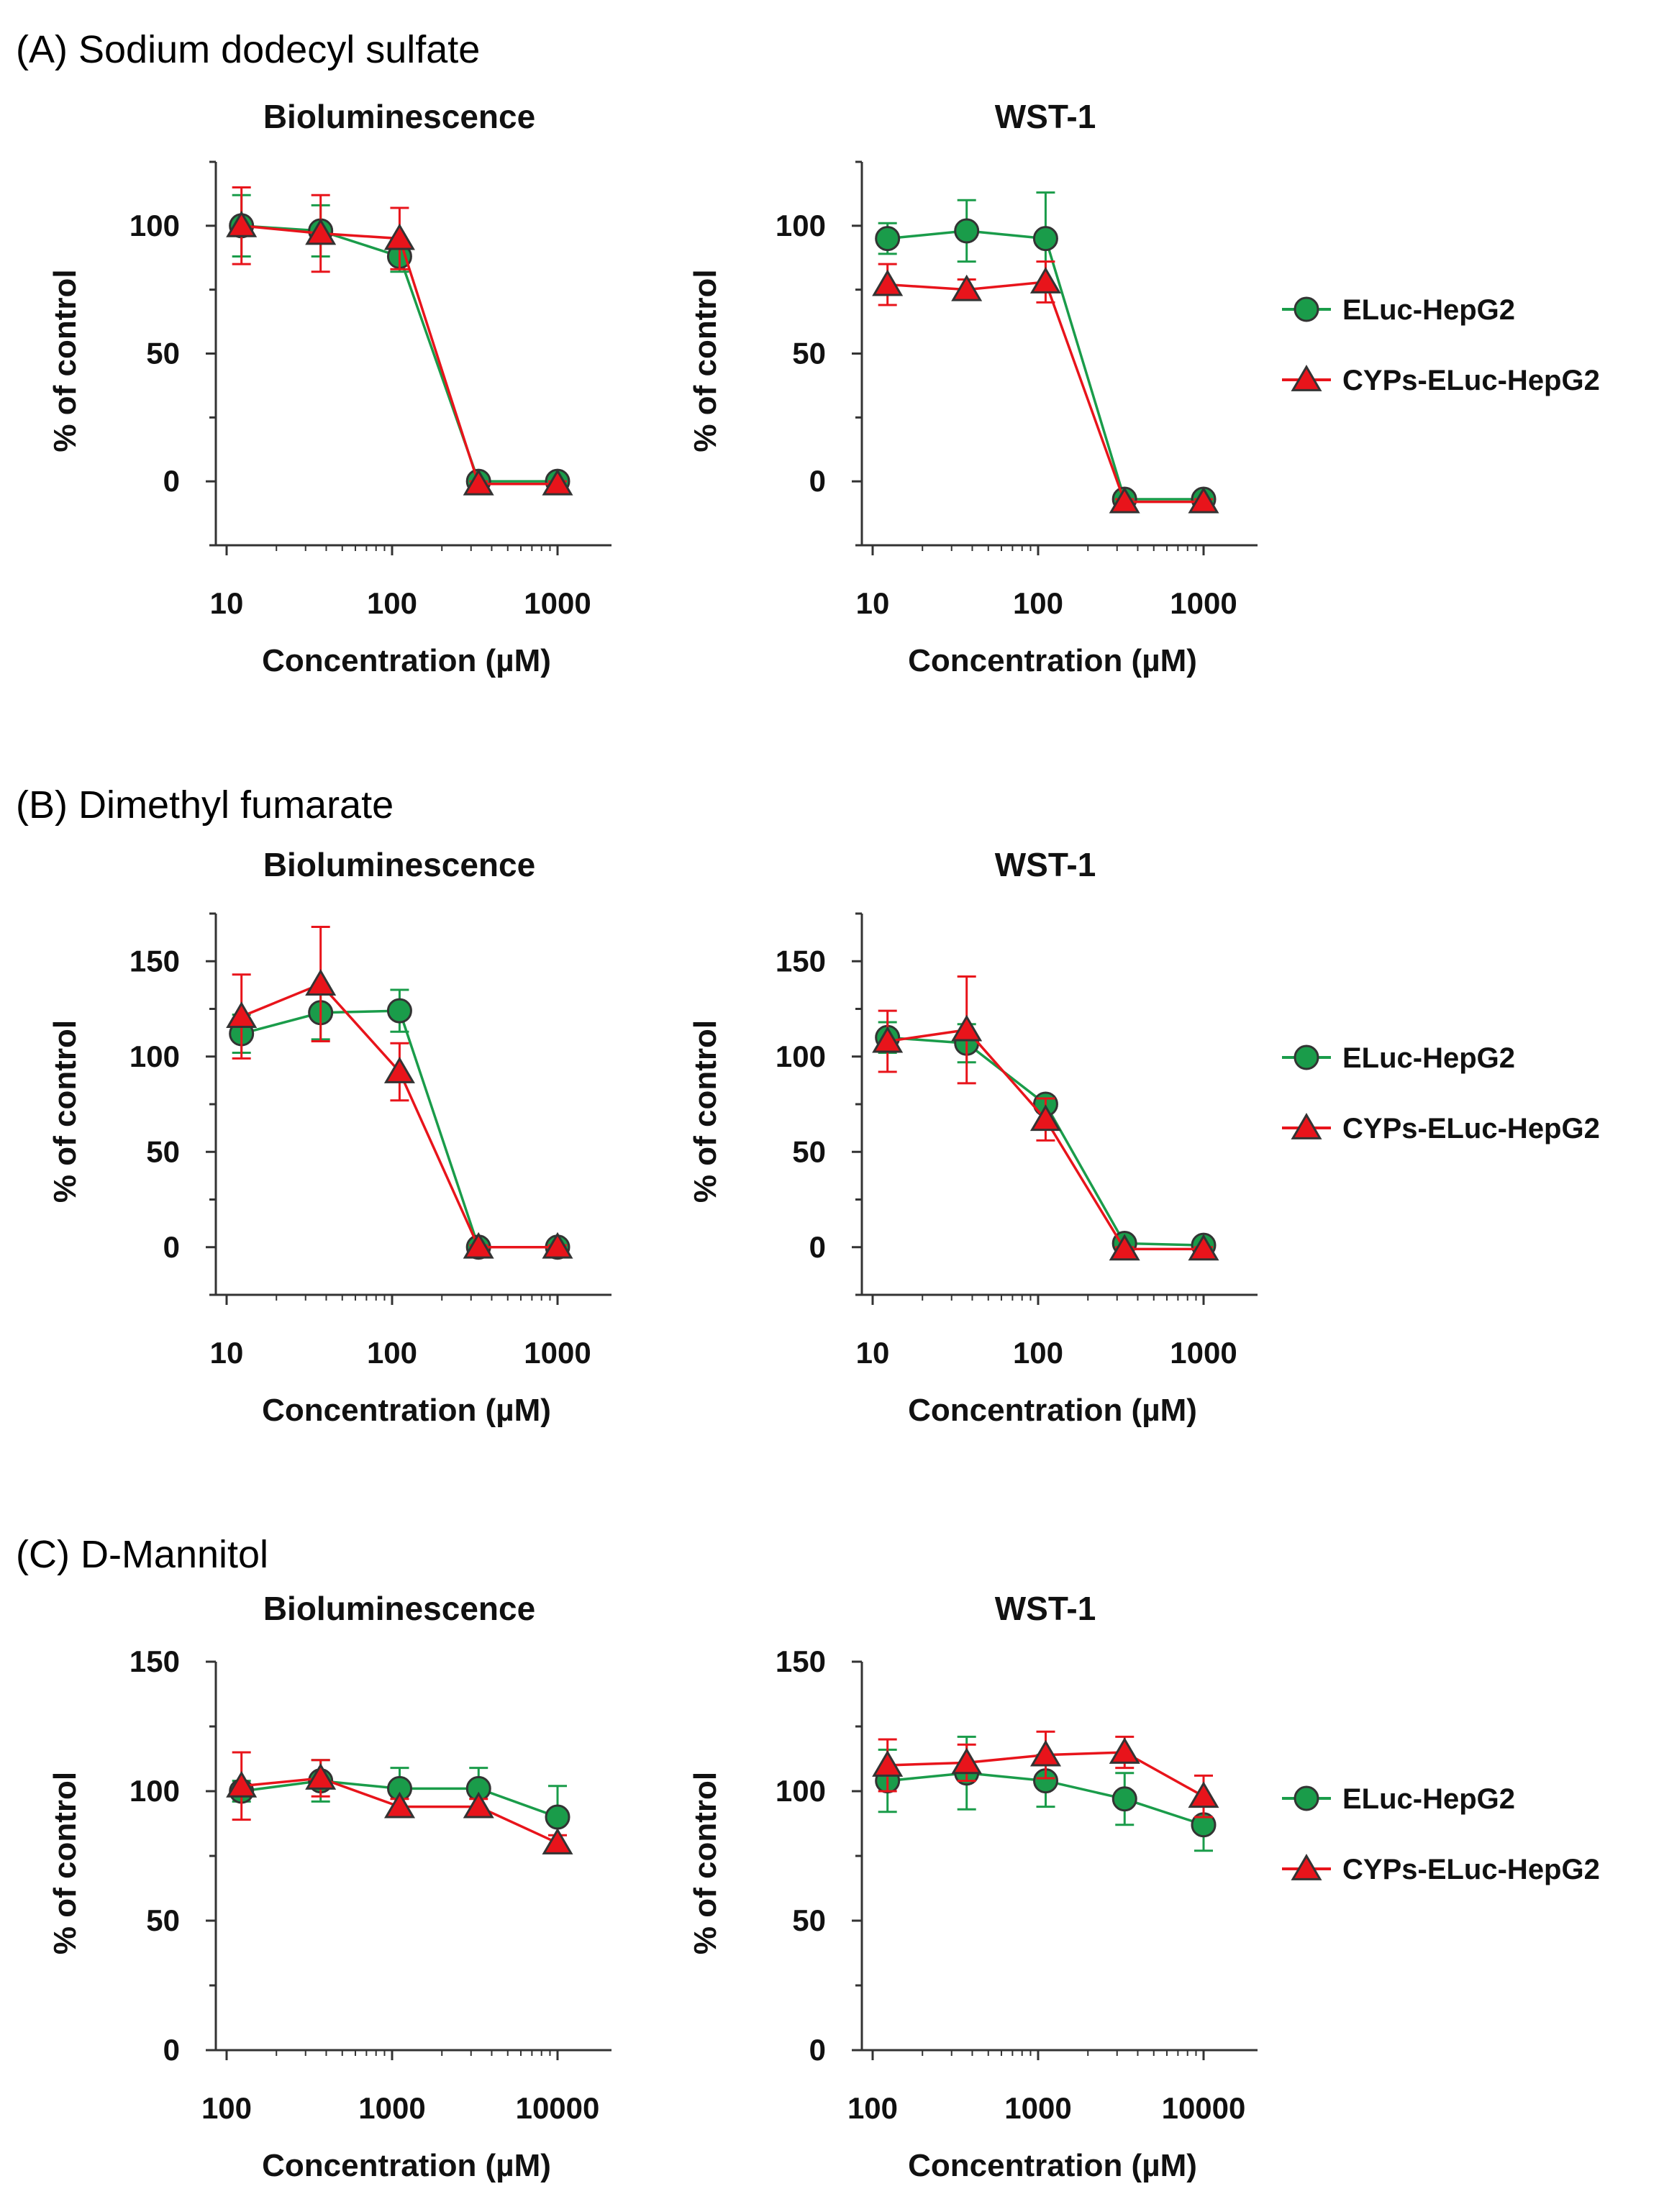 The image size is (1664, 2212). Describe the element at coordinates (1045, 392) in the screenshot. I see `series-line` at that location.